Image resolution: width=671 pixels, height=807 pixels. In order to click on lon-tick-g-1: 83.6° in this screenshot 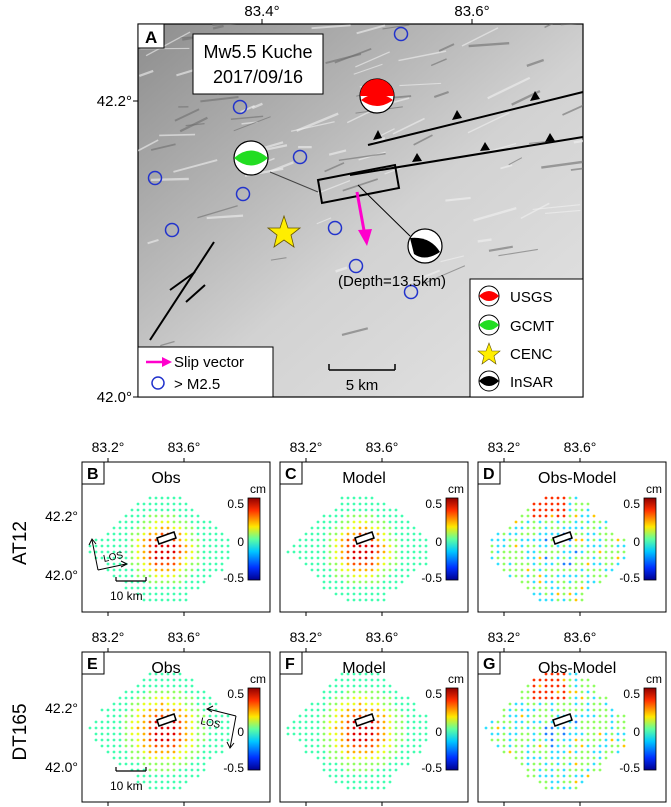, I will do `click(580, 637)`.